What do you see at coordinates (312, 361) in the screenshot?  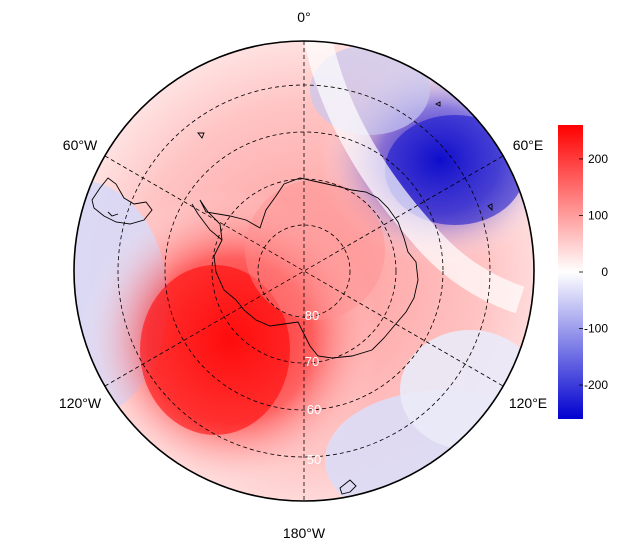 I see `lat-label-70: 70` at bounding box center [312, 361].